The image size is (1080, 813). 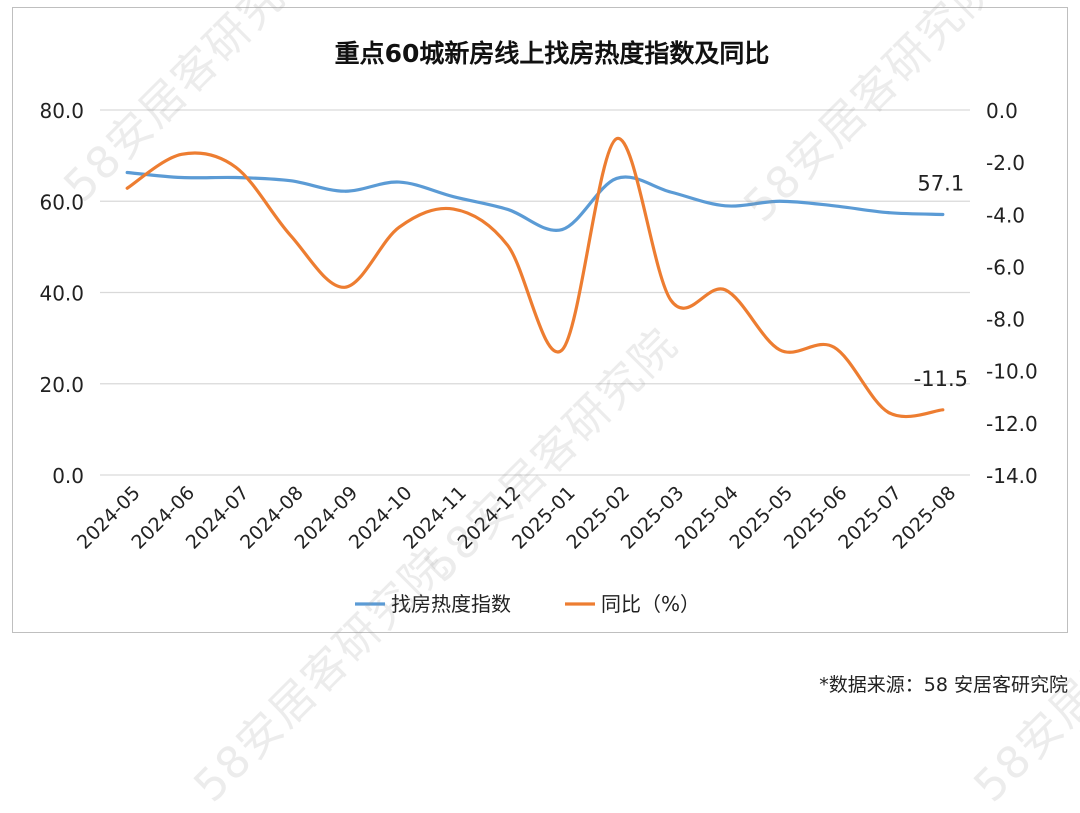 What do you see at coordinates (552, 53) in the screenshot?
I see `chart-title: 重点60城新房线上找房热度指数及同比` at bounding box center [552, 53].